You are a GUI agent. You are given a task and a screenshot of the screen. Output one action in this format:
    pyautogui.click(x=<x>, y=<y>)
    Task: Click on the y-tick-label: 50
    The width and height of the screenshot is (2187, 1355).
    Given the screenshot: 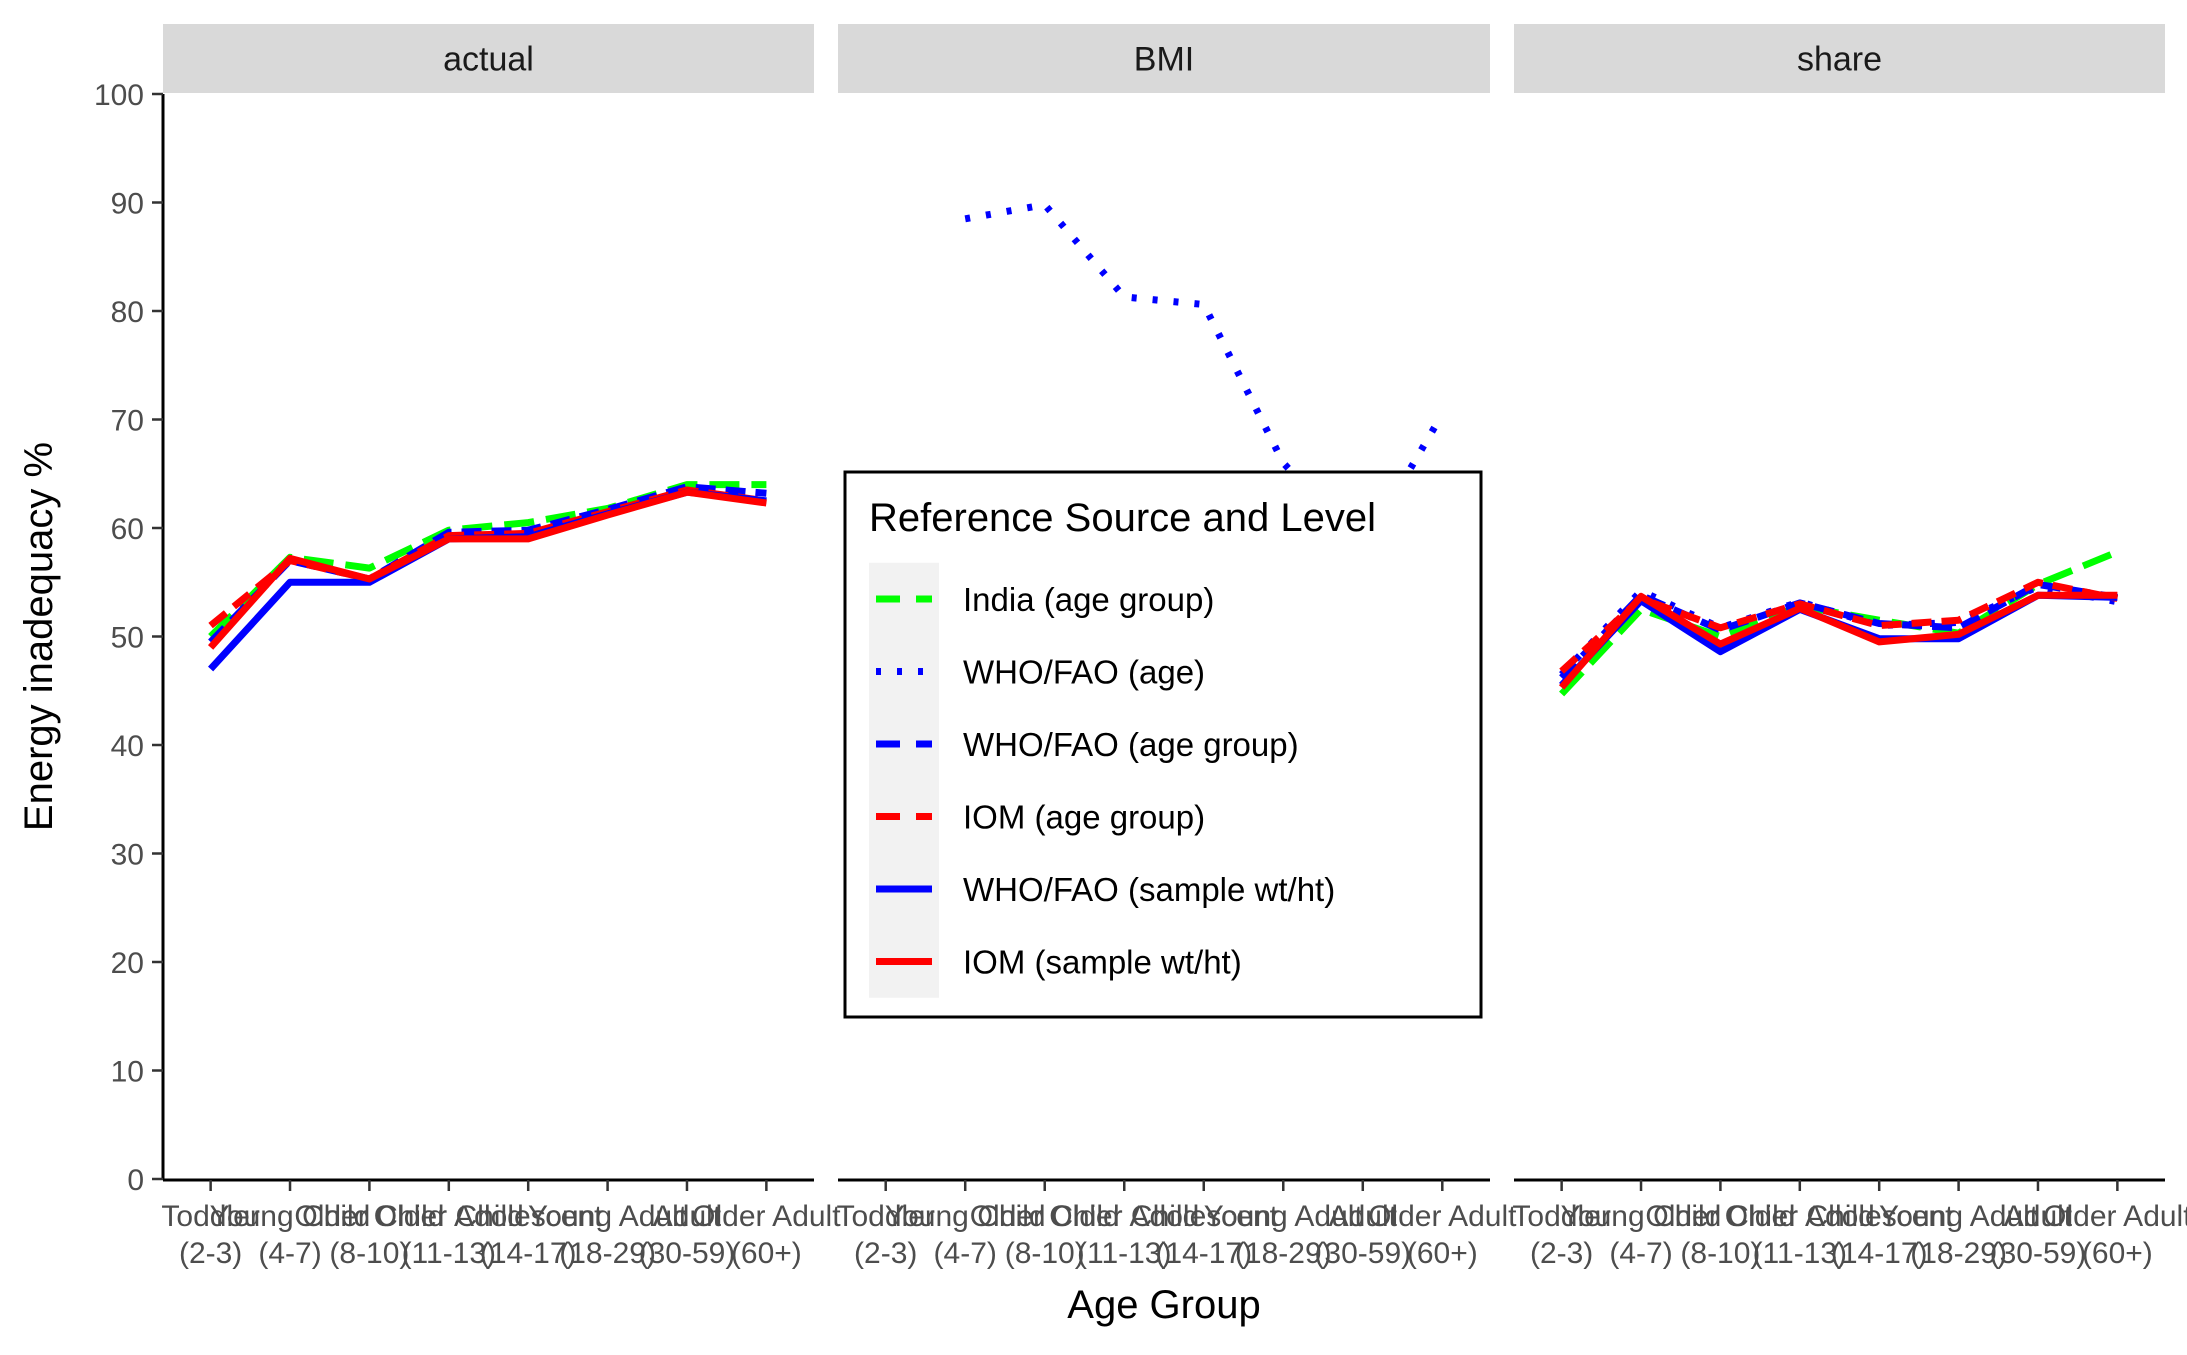 What is the action you would take?
    pyautogui.click(x=127, y=638)
    